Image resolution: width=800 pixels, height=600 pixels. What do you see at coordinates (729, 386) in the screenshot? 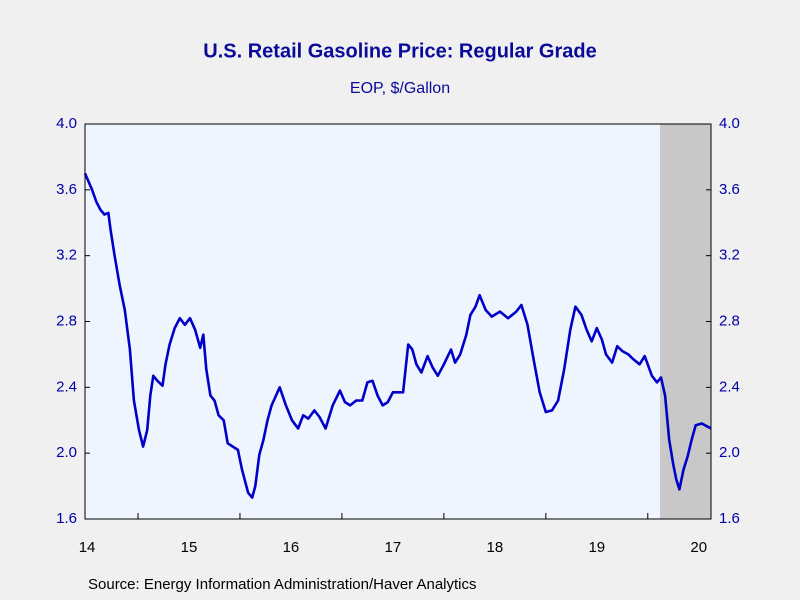
I see `y2-tick-label: 2.4` at bounding box center [729, 386].